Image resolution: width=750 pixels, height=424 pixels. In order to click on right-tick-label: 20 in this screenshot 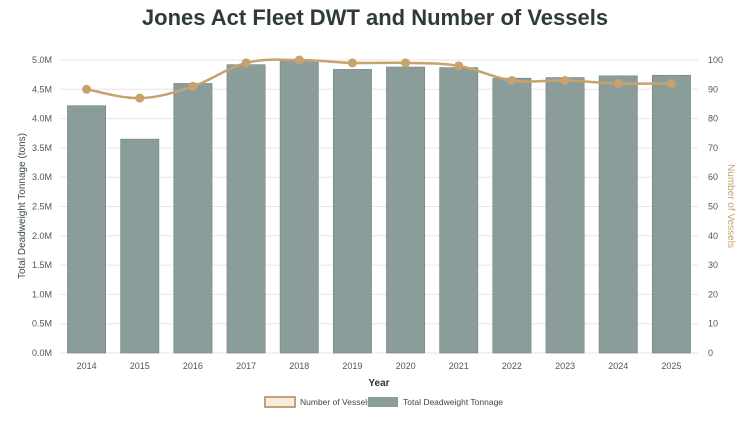, I will do `click(713, 294)`.